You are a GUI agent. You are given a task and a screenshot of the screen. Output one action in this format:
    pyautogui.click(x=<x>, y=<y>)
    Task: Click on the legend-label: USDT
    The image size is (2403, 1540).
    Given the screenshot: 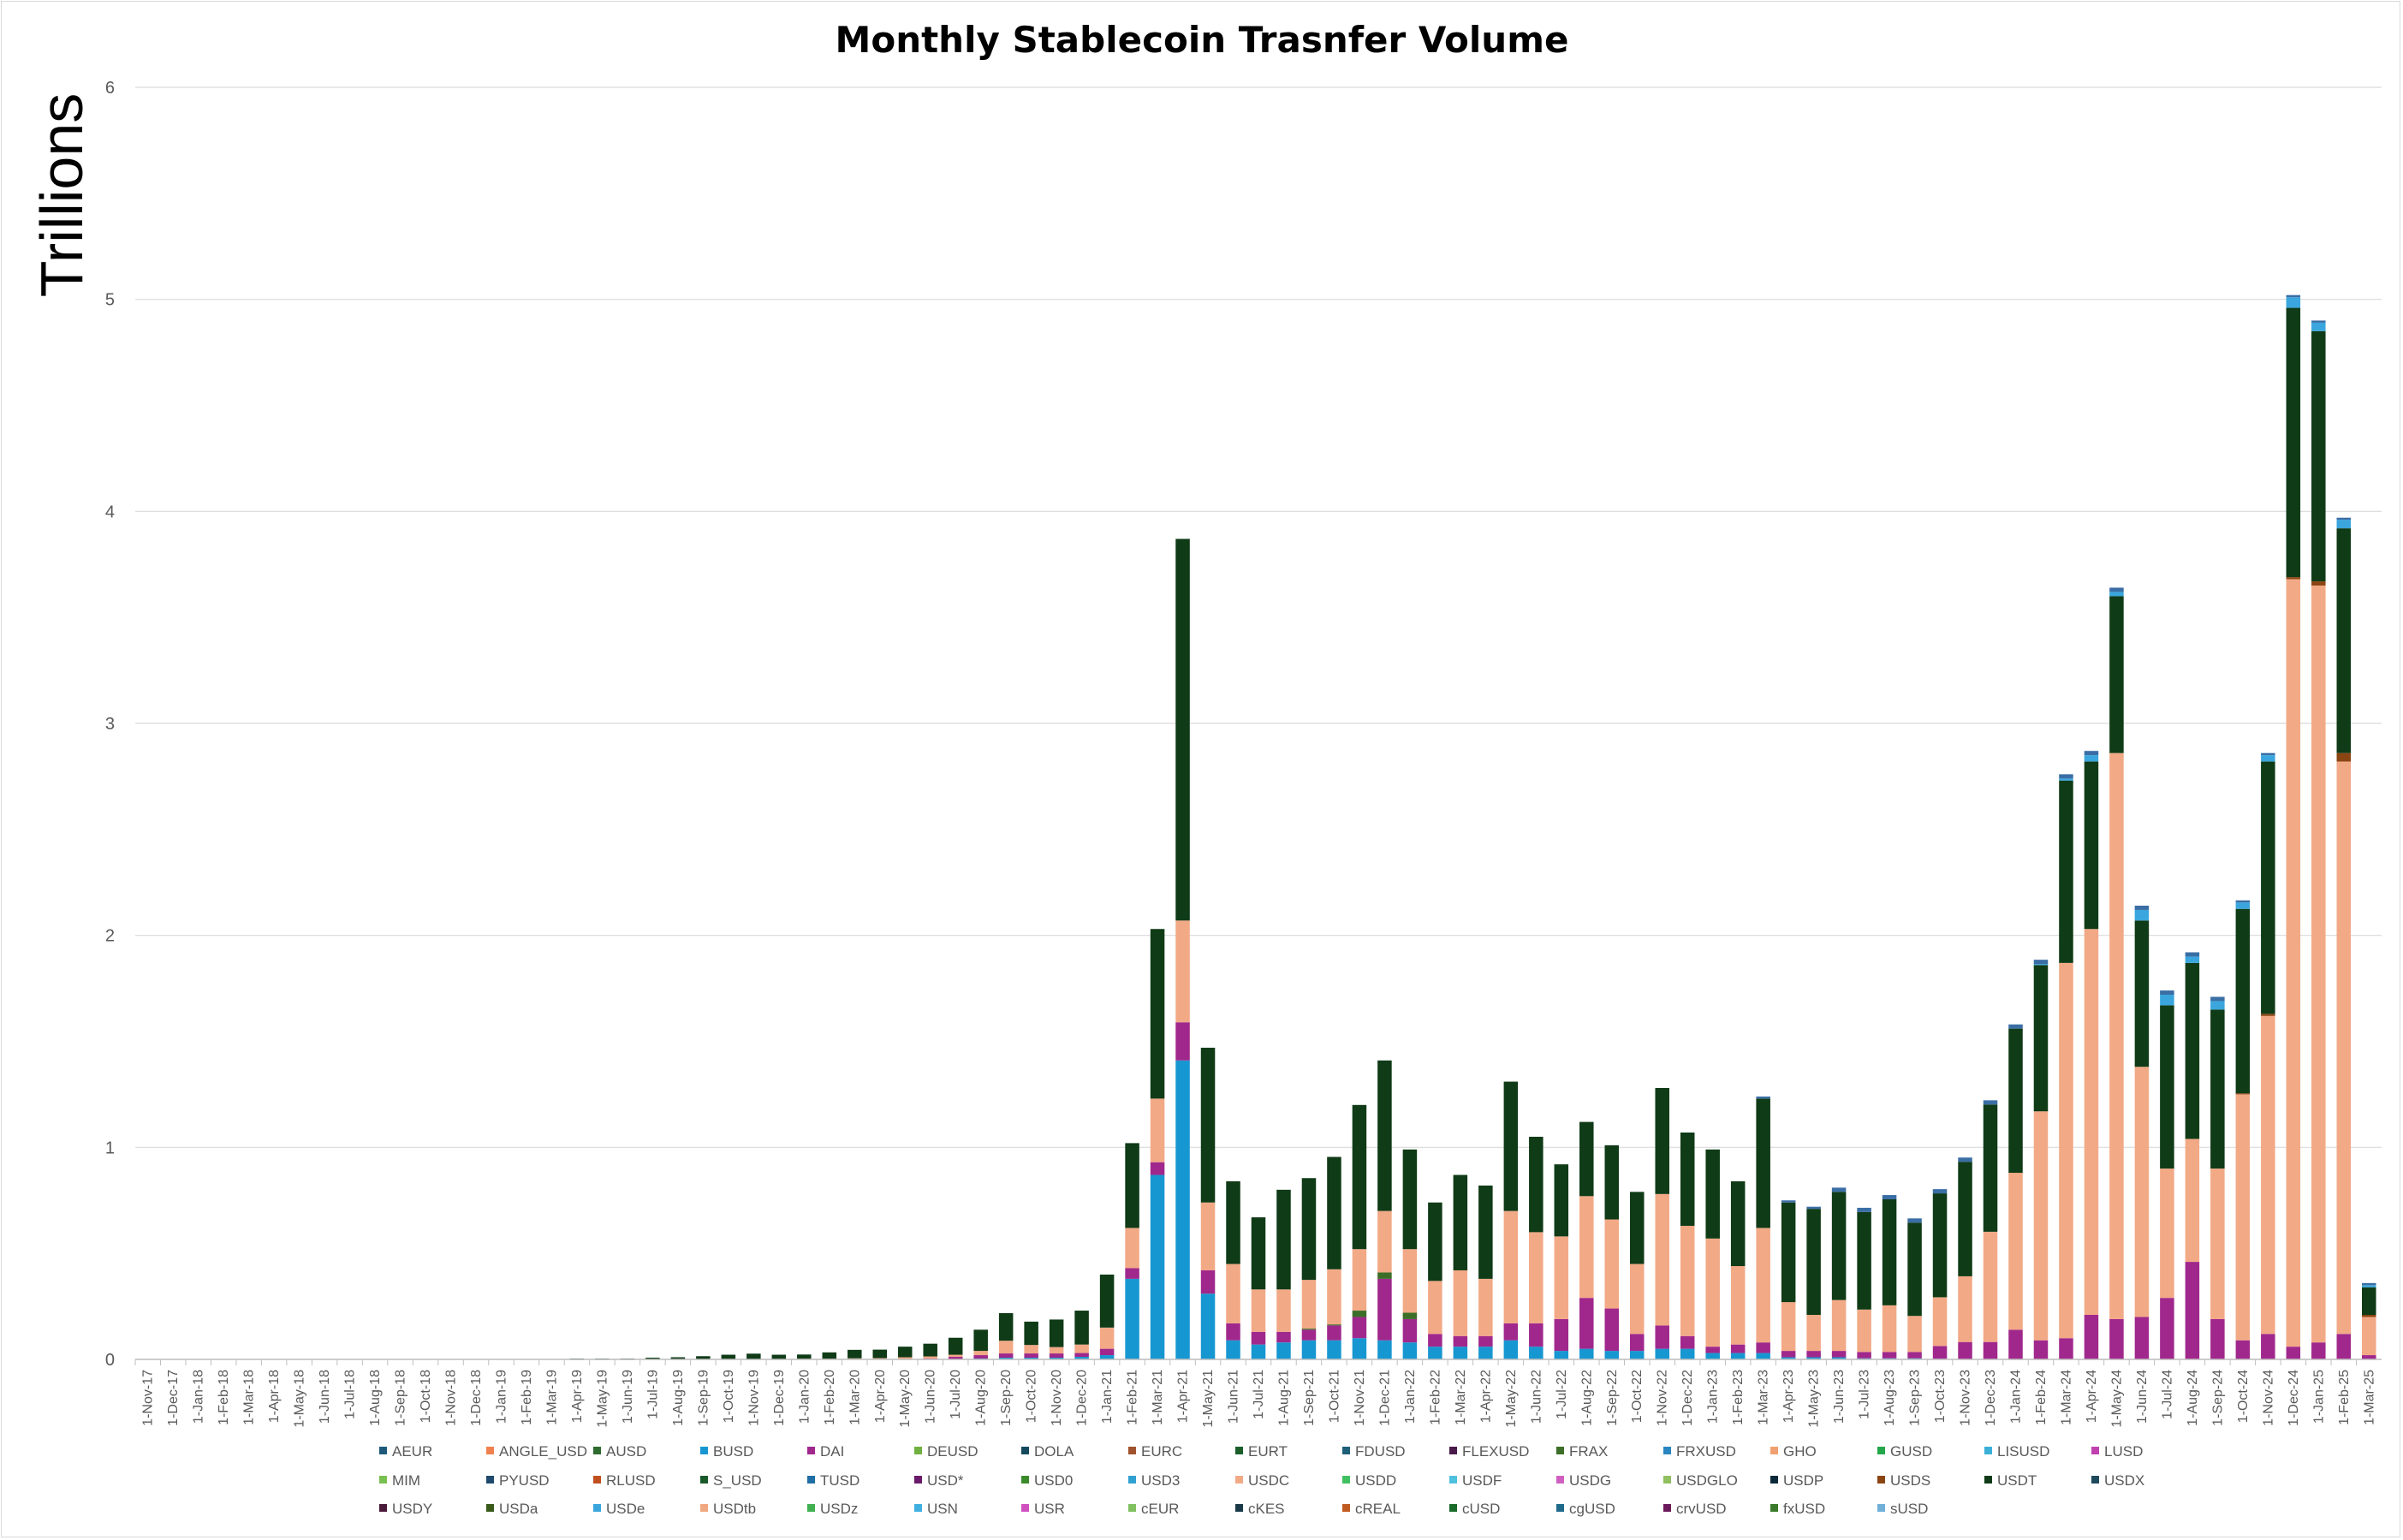 What is the action you would take?
    pyautogui.click(x=2017, y=1480)
    